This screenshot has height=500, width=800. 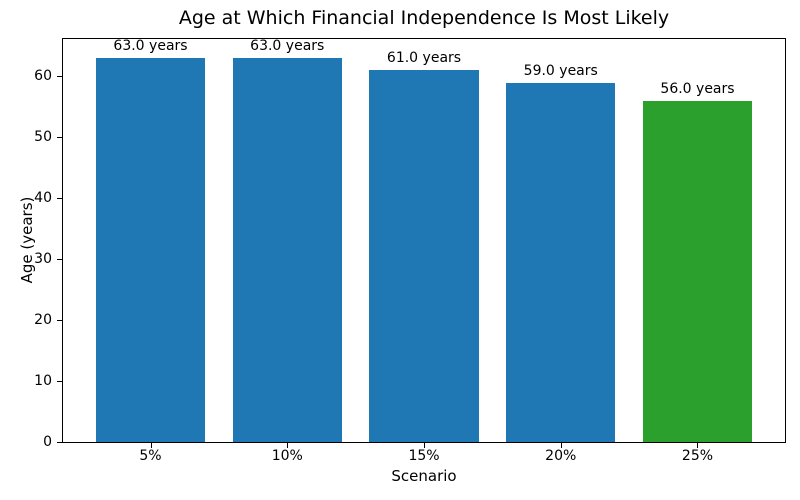 What do you see at coordinates (561, 456) in the screenshot?
I see `x-tick-label: 20%` at bounding box center [561, 456].